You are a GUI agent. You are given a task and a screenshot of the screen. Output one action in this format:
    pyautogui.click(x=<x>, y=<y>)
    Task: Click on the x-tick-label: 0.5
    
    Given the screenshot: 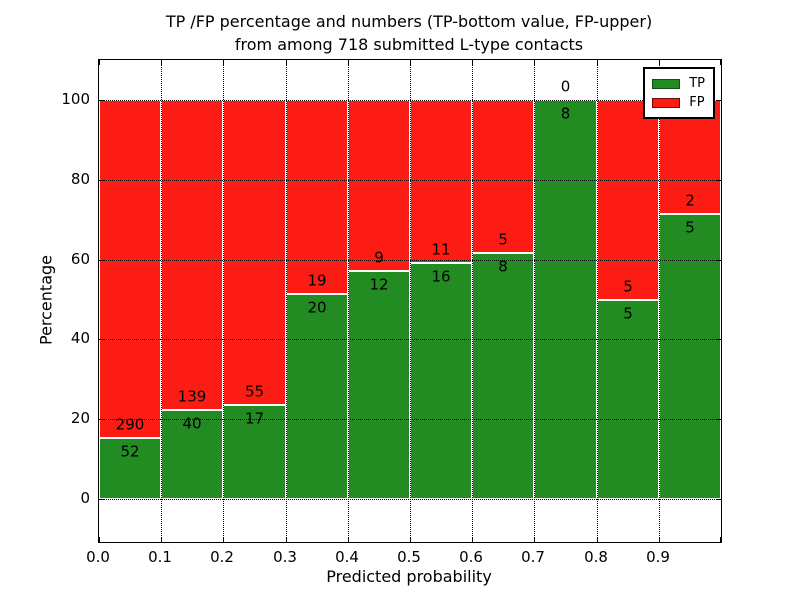 What is the action you would take?
    pyautogui.click(x=409, y=557)
    